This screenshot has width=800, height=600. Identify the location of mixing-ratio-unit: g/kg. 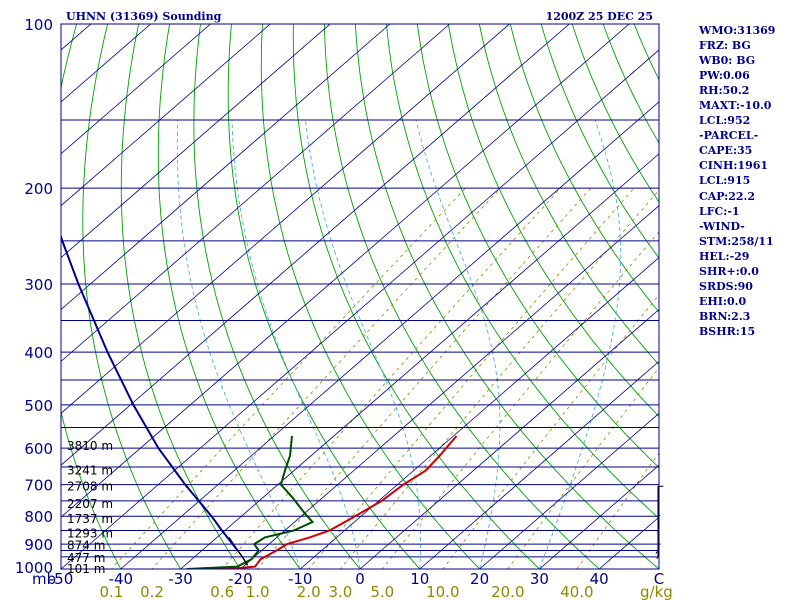
(656, 591).